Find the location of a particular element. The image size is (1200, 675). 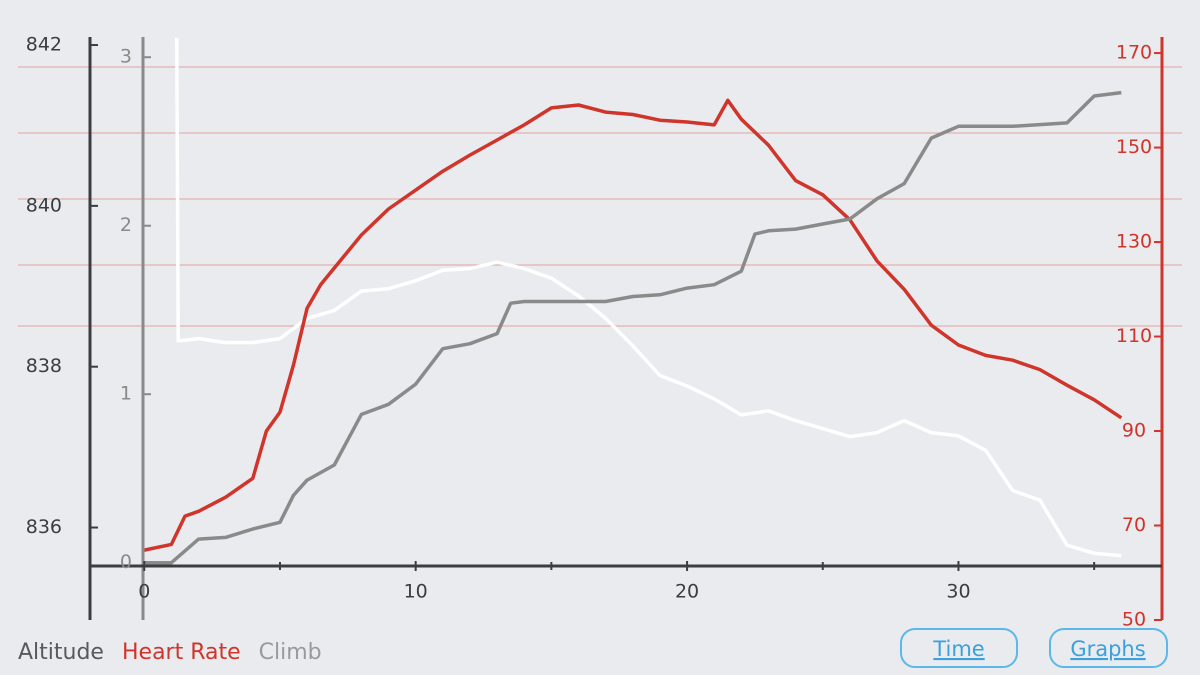

y-tick-label: 842 is located at coordinates (44, 45).